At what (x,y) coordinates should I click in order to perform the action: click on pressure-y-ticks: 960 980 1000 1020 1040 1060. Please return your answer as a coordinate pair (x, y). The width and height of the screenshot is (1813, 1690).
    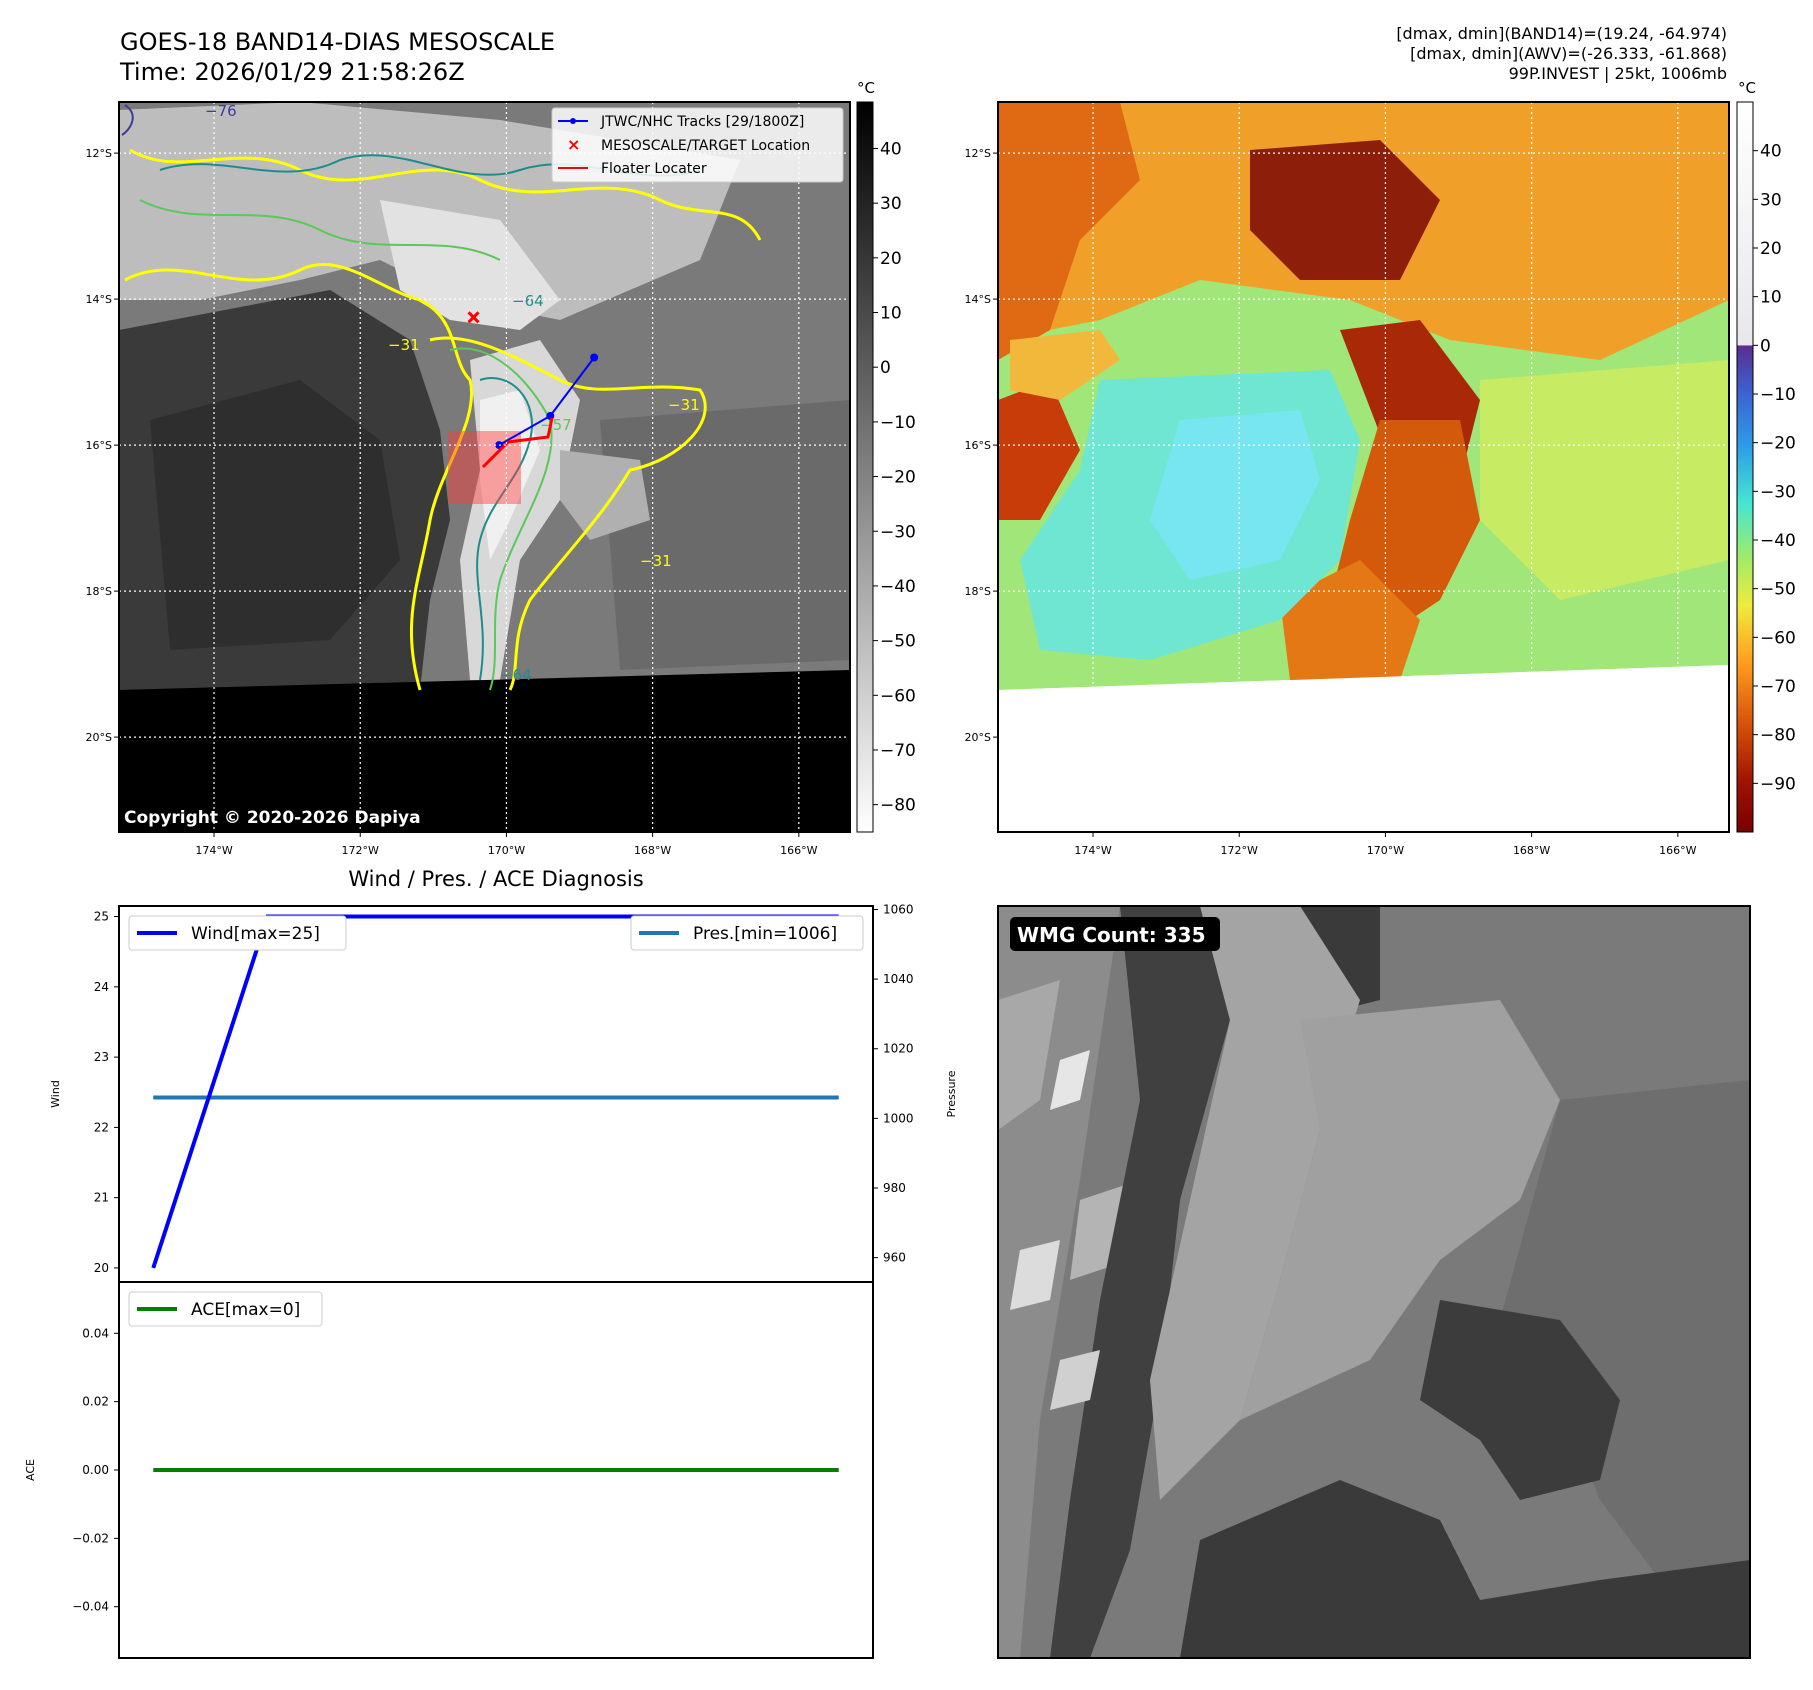
    Looking at the image, I should click on (893, 1083).